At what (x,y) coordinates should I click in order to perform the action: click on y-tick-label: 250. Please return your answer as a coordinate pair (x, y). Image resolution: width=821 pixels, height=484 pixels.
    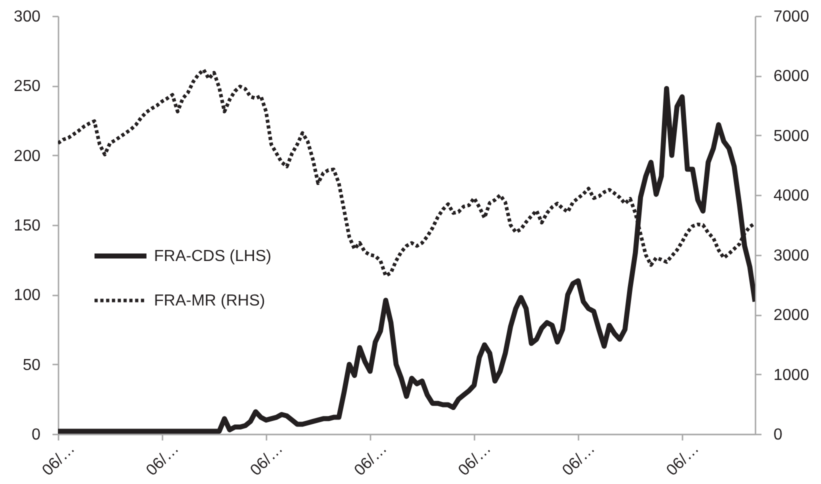
    Looking at the image, I should click on (27, 87).